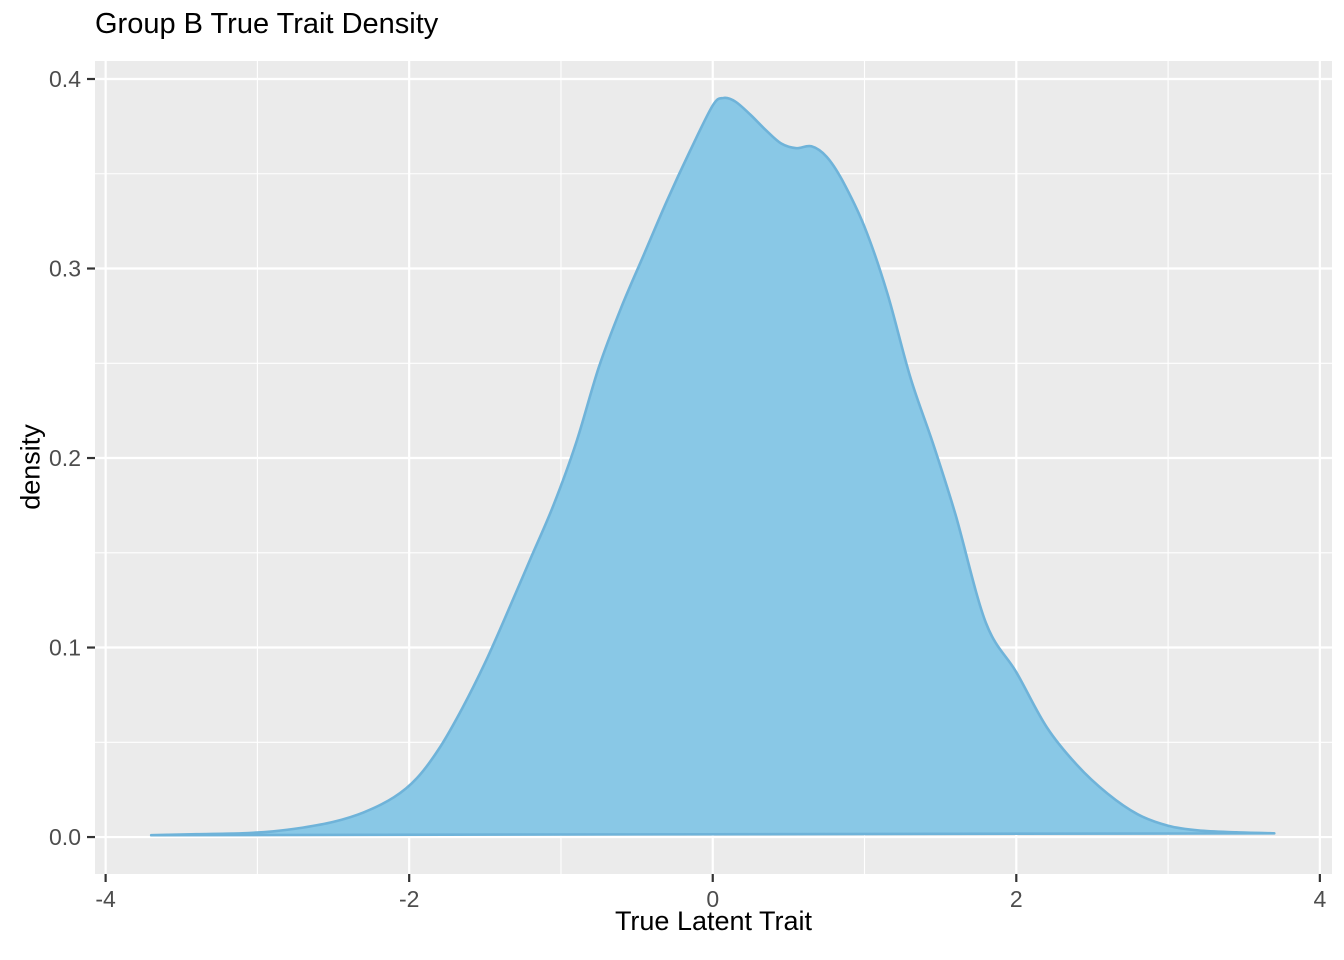  What do you see at coordinates (1016, 899) in the screenshot?
I see `x-tick-label: 2` at bounding box center [1016, 899].